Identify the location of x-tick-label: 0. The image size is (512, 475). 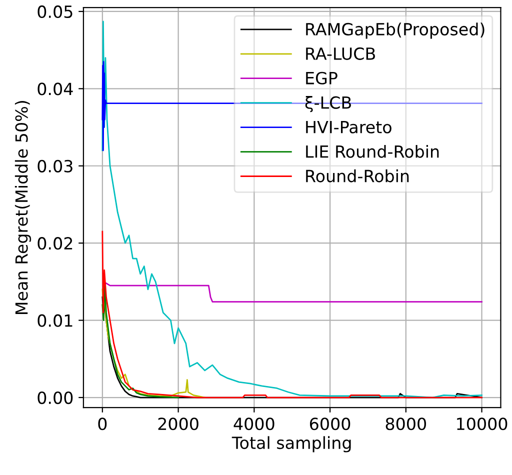
(102, 424).